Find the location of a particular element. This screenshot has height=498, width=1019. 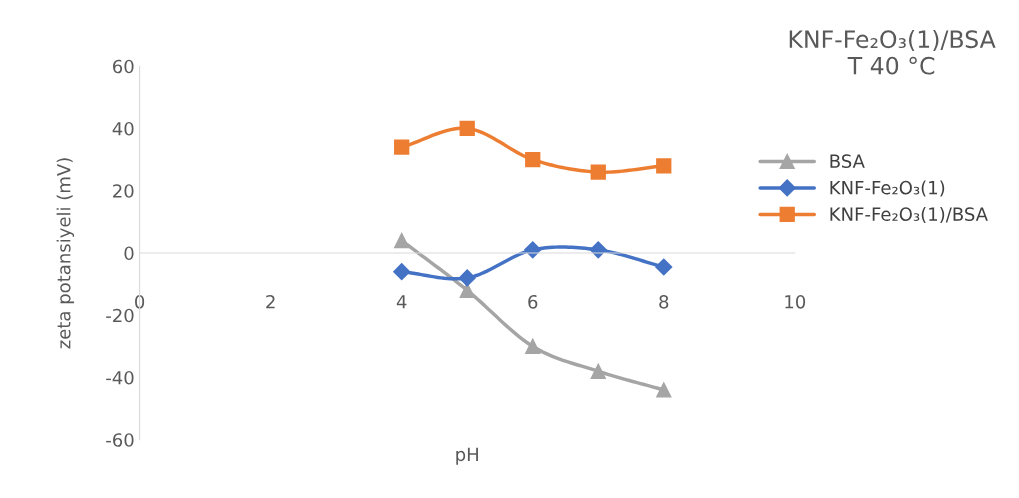

x-tick-label: 6 is located at coordinates (533, 301).